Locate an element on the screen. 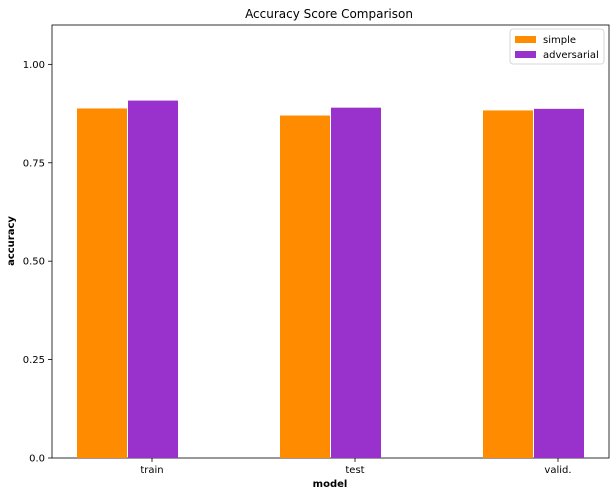 The height and width of the screenshot is (496, 615). bar-simple-train is located at coordinates (102, 283).